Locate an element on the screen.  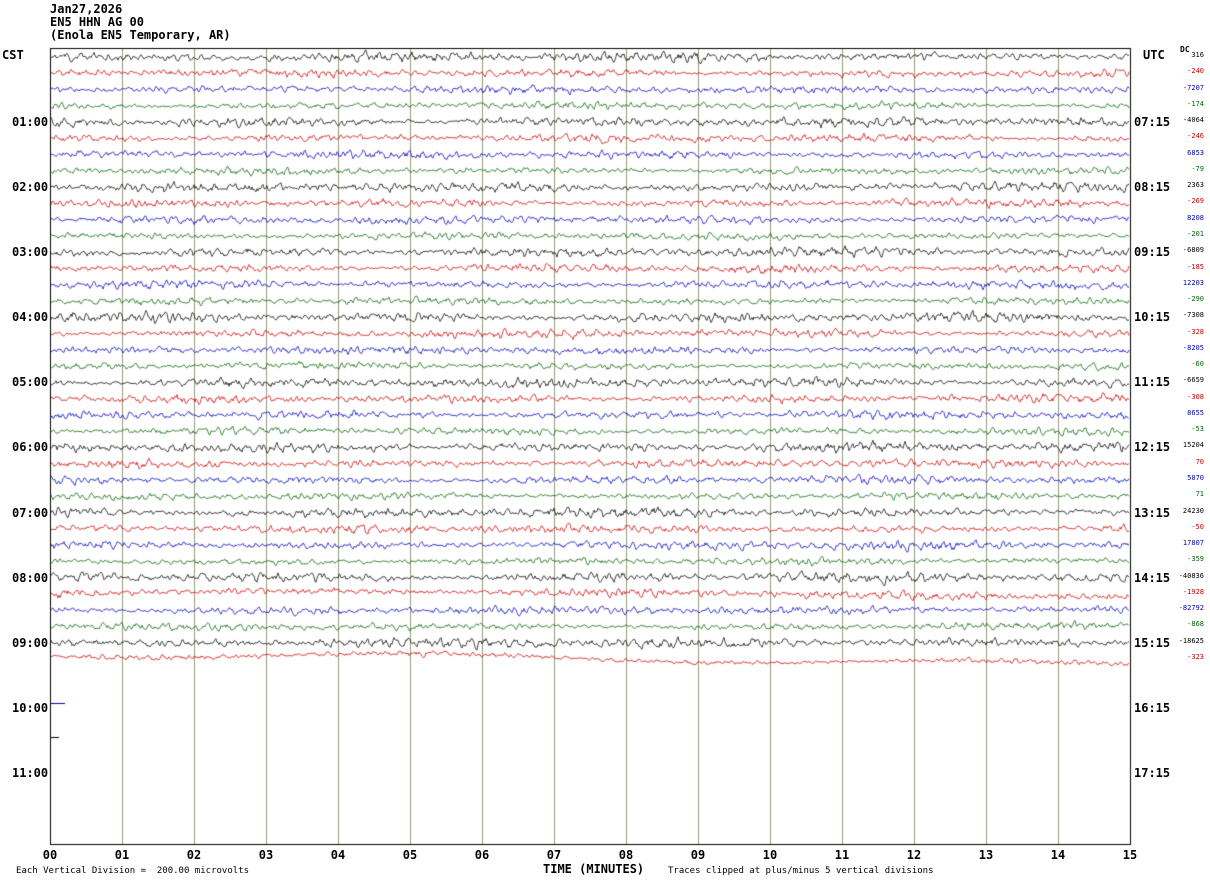
dc-offset-value: -185 is located at coordinates (1195, 266).